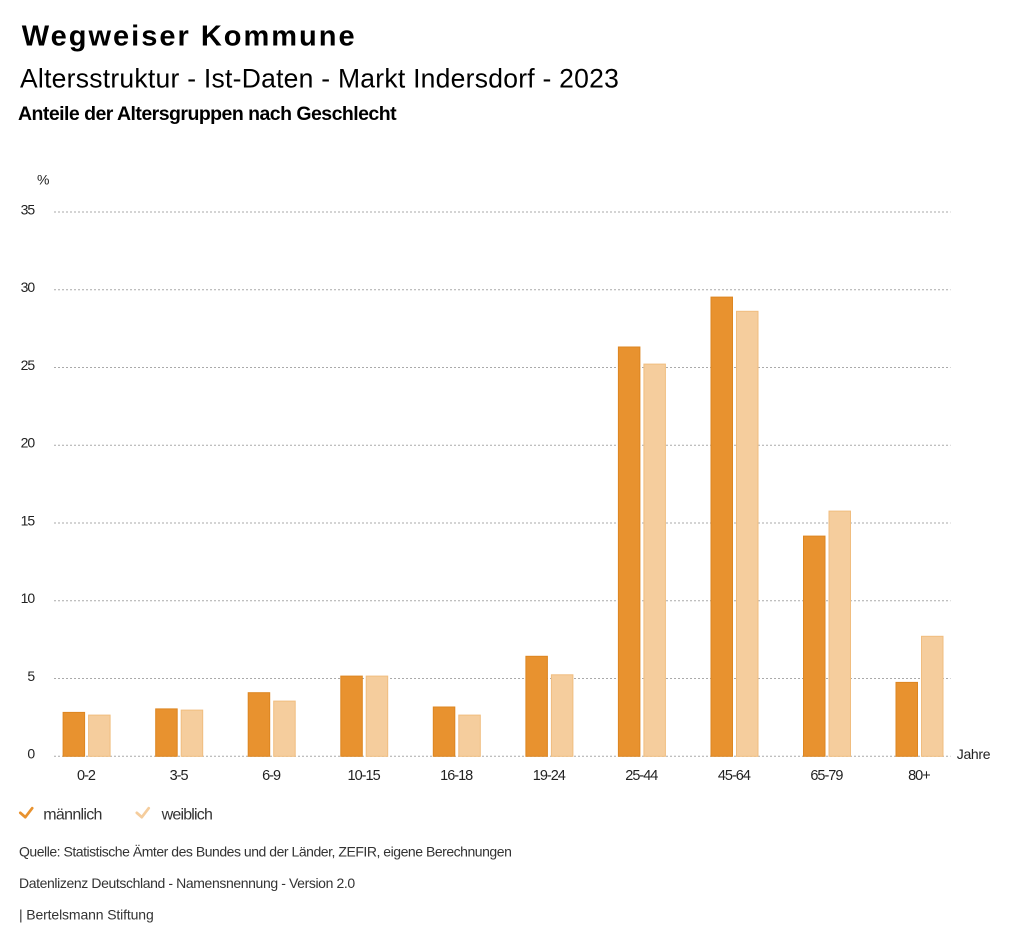 The image size is (1024, 946). Describe the element at coordinates (179, 776) in the screenshot. I see `svg-text: 3-5` at that location.